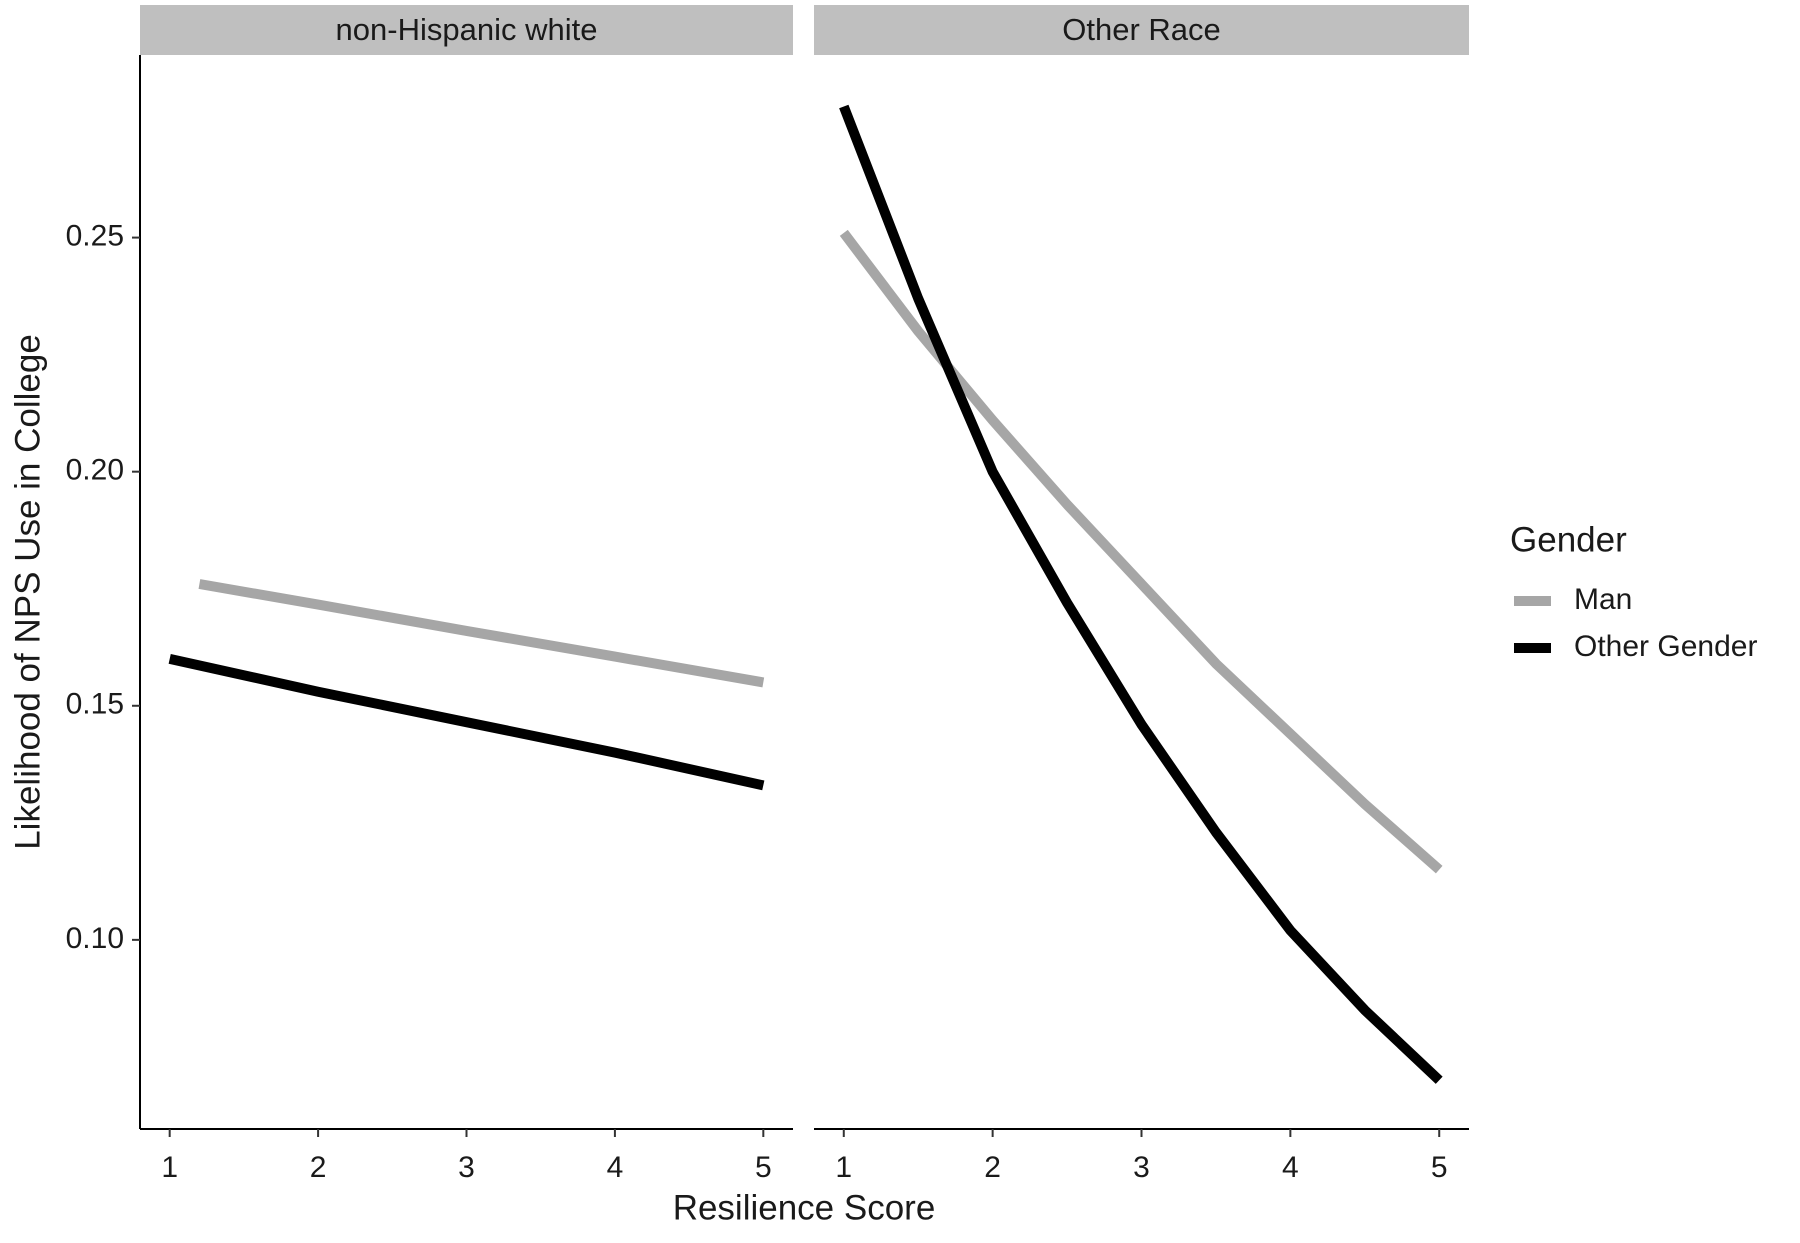  What do you see at coordinates (1568, 539) in the screenshot?
I see `legend-title: Gender` at bounding box center [1568, 539].